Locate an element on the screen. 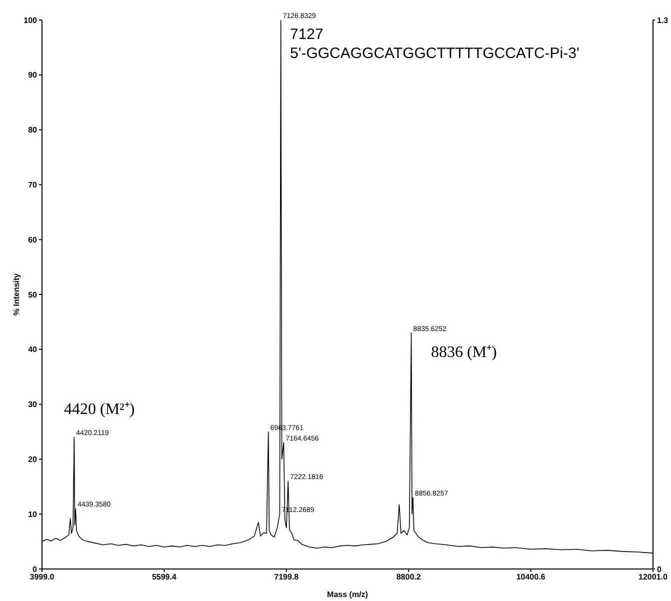 The height and width of the screenshot is (601, 671). x-tick-label: 12001.0 is located at coordinates (653, 577).